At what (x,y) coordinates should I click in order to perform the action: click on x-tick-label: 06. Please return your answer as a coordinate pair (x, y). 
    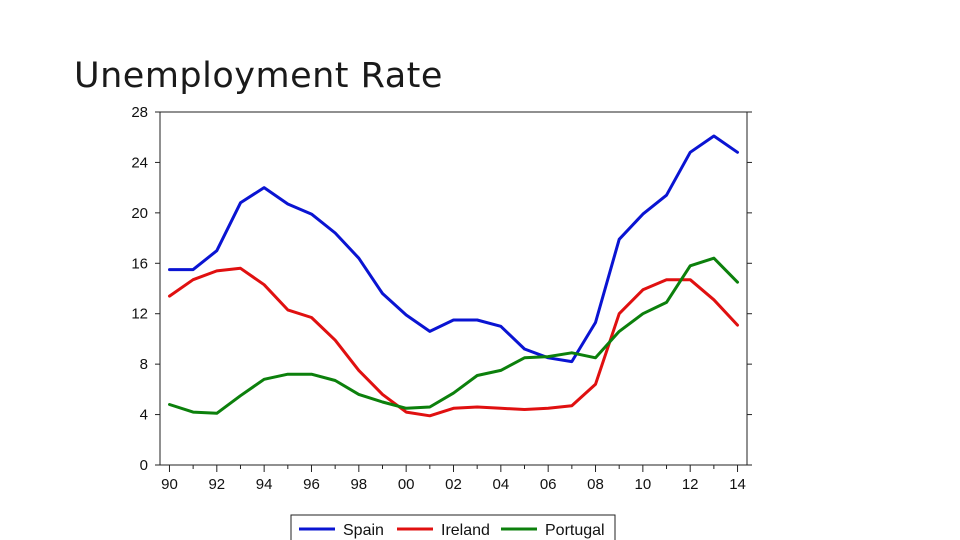
    Looking at the image, I should click on (548, 484).